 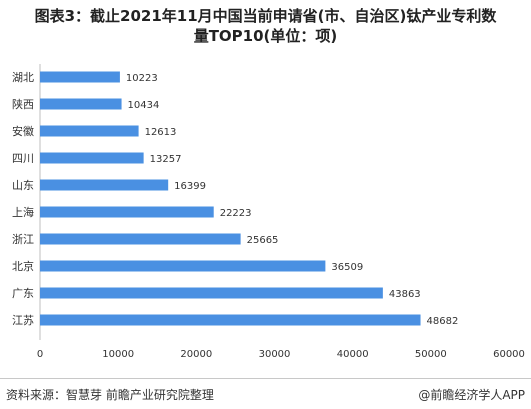 I want to click on brand-credit: @前瞻经济学人APP, so click(x=471, y=395).